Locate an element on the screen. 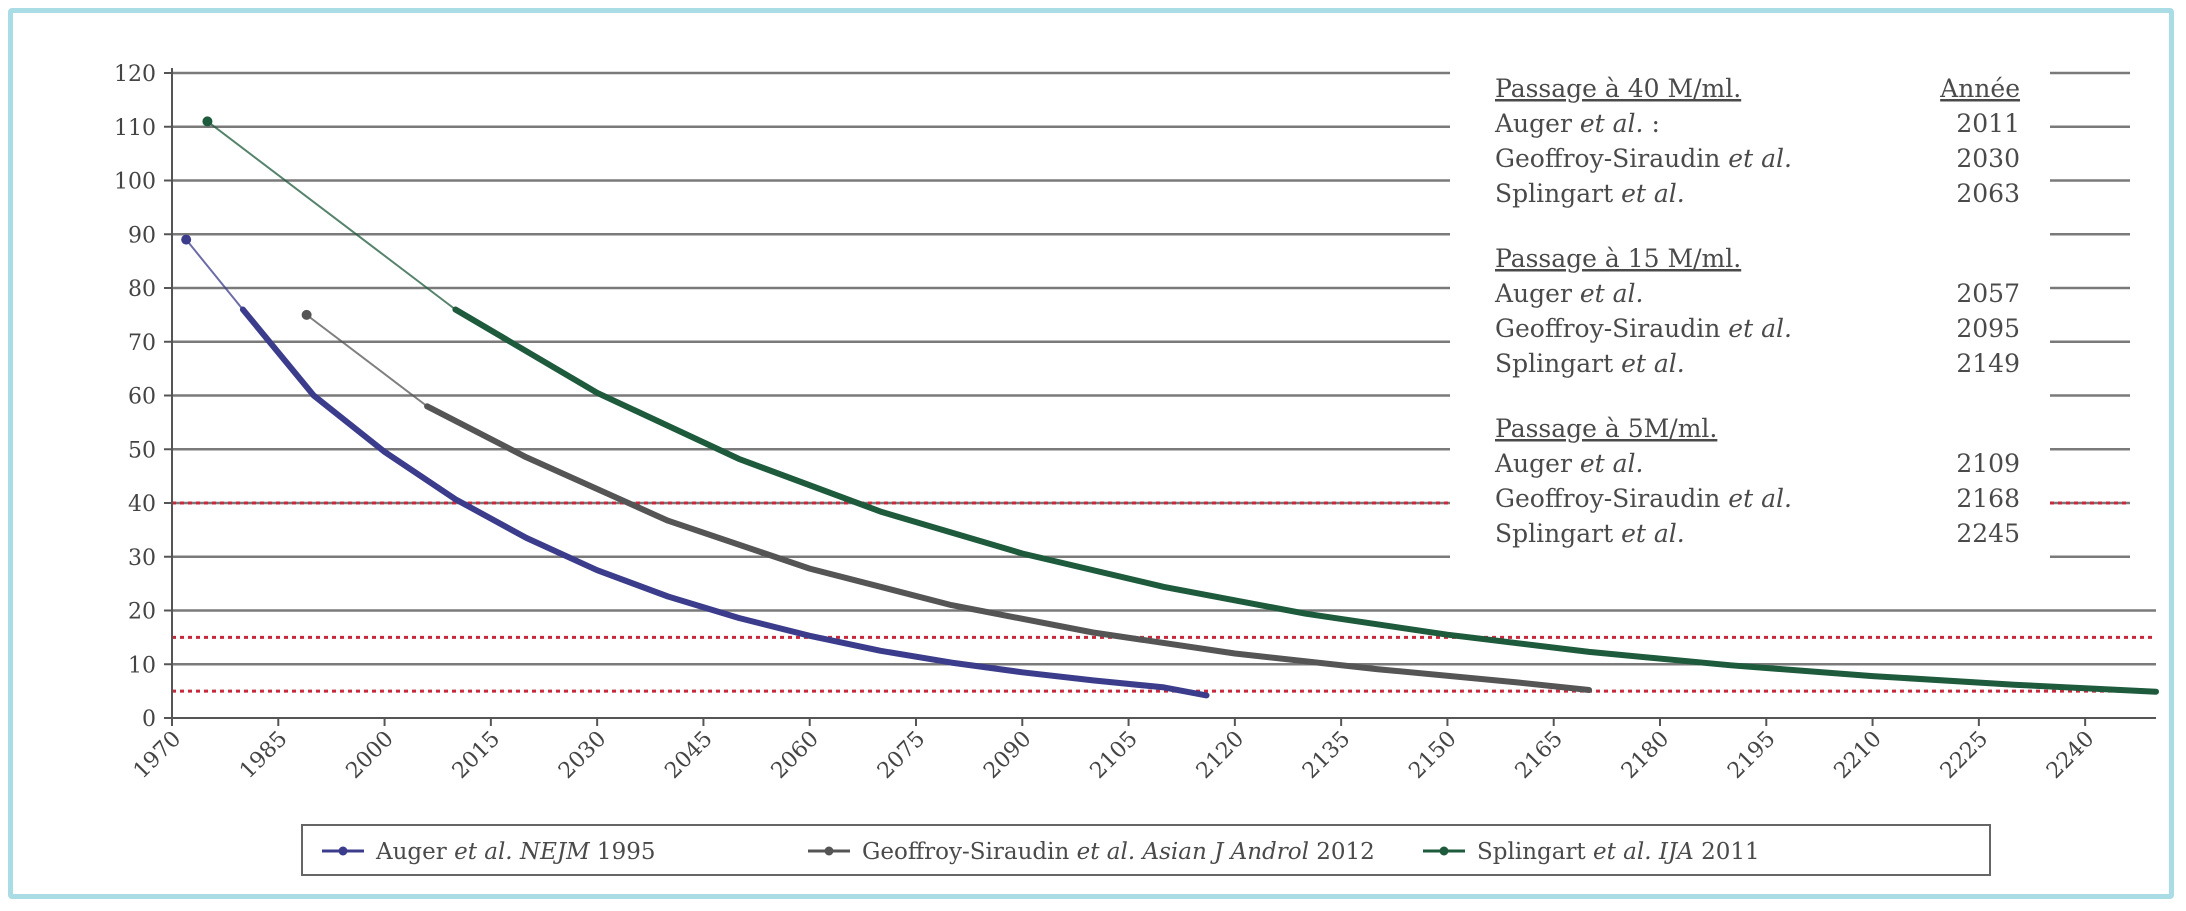 The image size is (2186, 911). annotation-year: 2095 is located at coordinates (1988, 328).